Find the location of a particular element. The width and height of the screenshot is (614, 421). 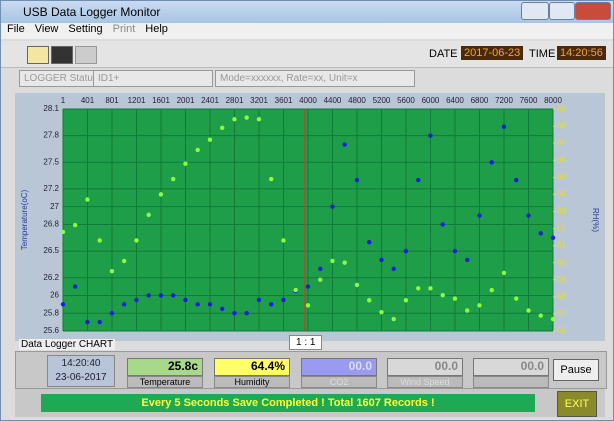

y2-tick-label: 64 is located at coordinates (561, 193).